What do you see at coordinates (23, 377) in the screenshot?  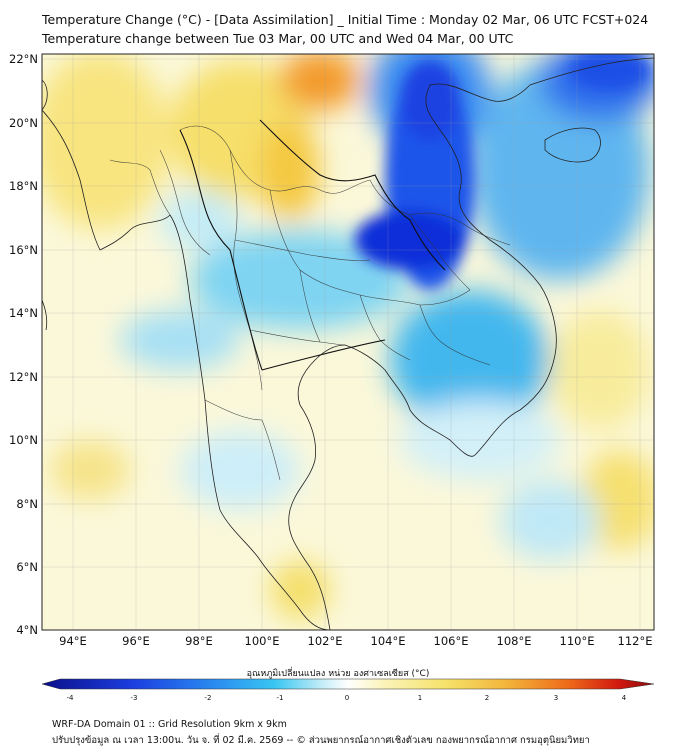 I see `lat-label: 12°N` at bounding box center [23, 377].